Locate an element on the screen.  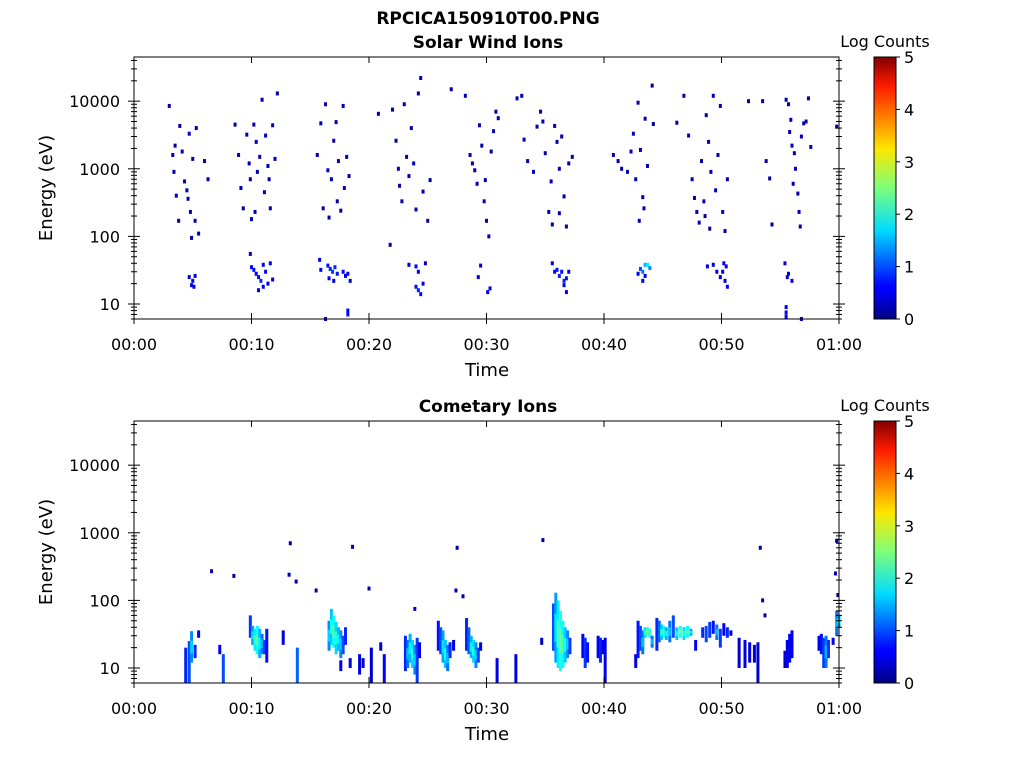
colorbar-label: Log Counts is located at coordinates (885, 405).